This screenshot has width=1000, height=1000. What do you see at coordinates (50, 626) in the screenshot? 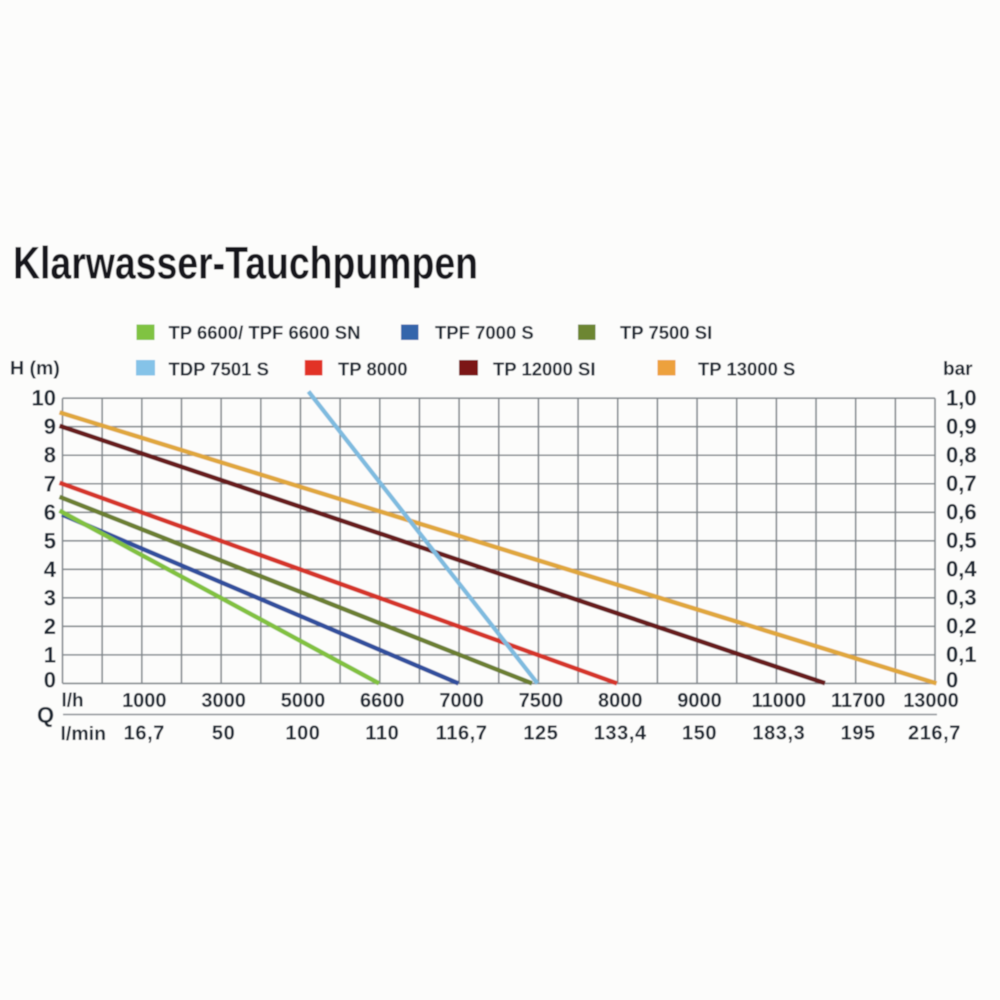
I see `svg-text: 2` at bounding box center [50, 626].